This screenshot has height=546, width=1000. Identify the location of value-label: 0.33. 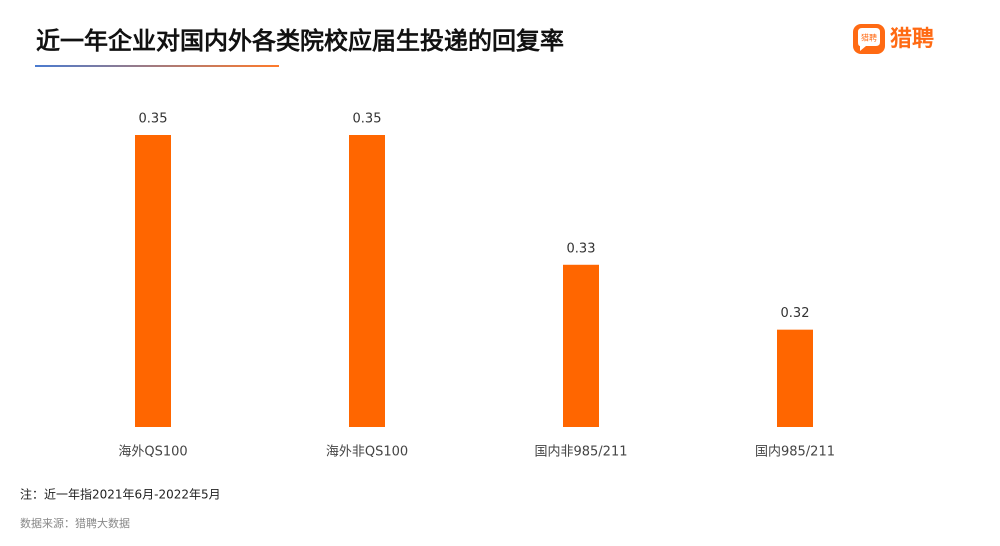
(581, 248).